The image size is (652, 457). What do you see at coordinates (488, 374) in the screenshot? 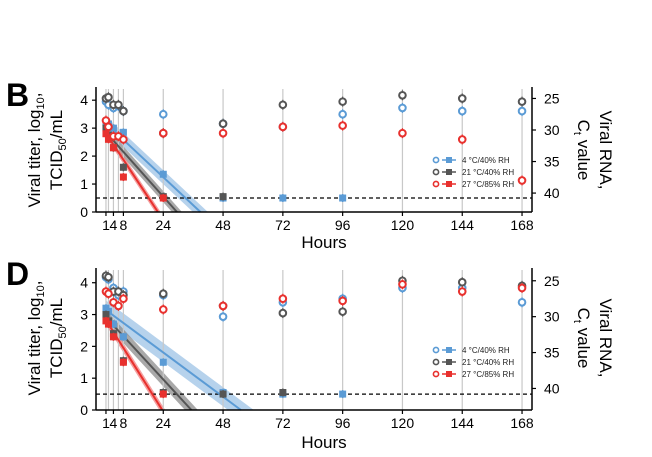
I see `legend-label: 27 °C/85% RH` at bounding box center [488, 374].